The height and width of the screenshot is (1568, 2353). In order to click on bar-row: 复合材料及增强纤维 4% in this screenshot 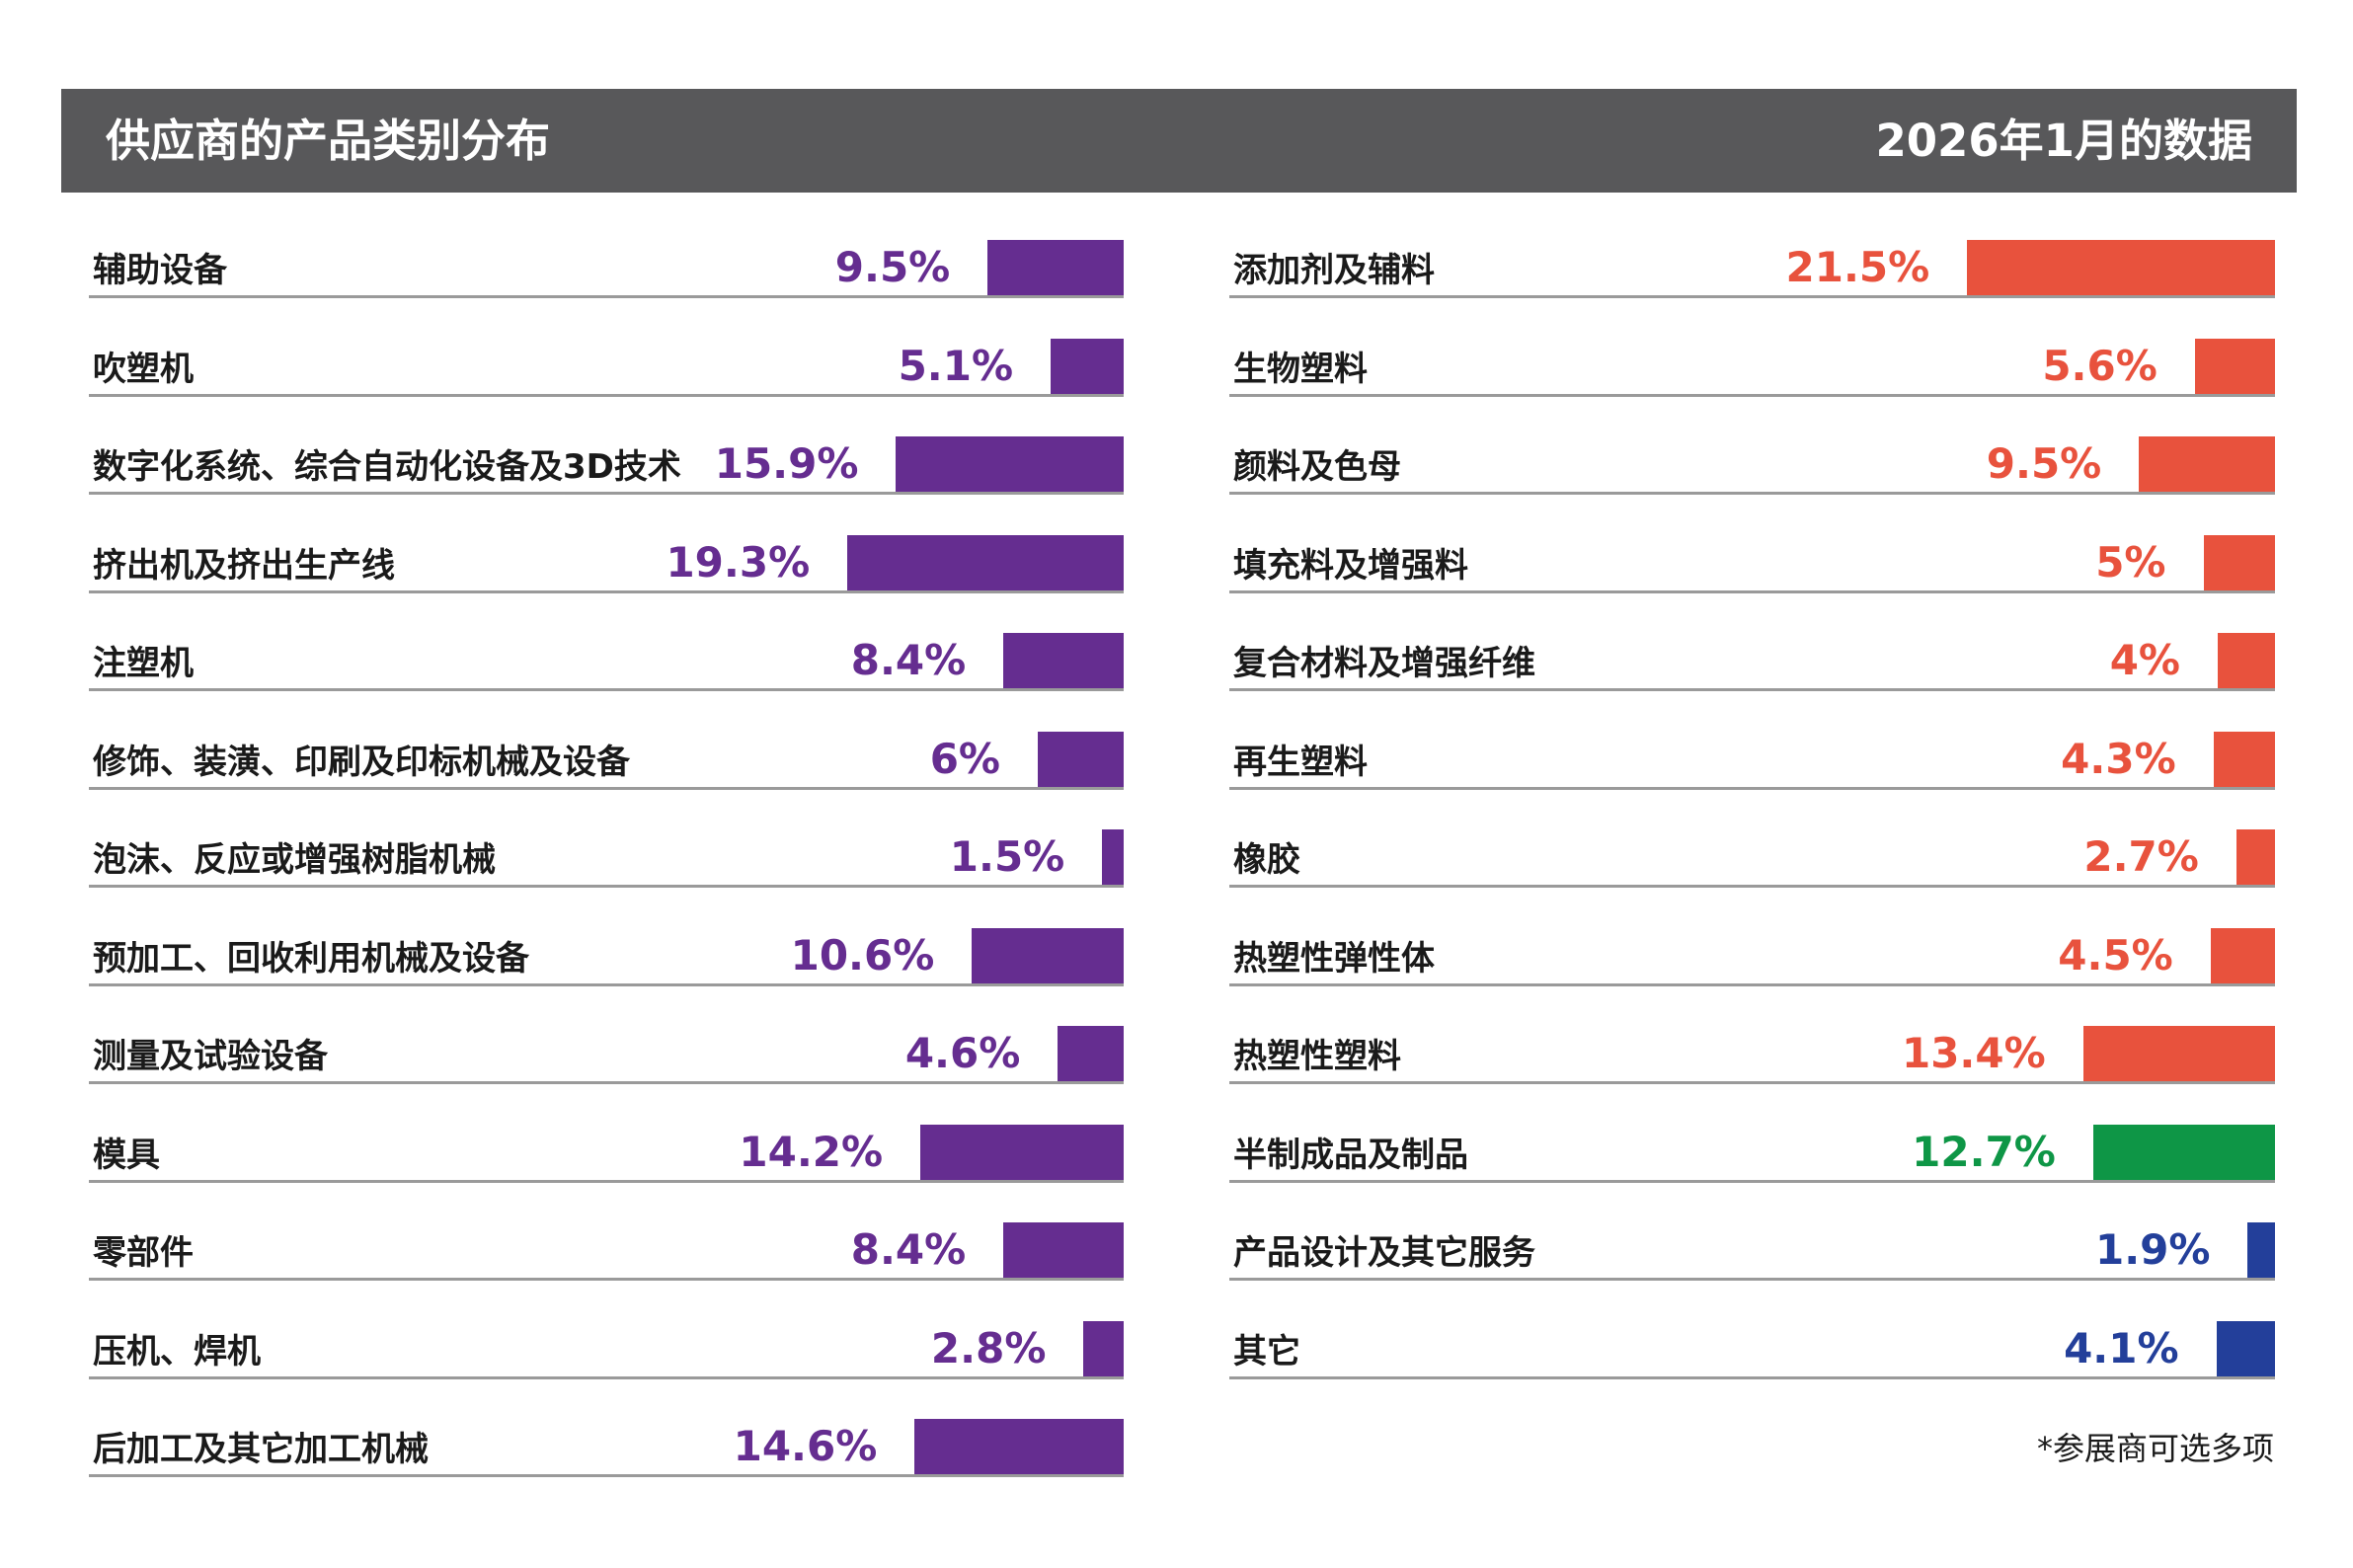, I will do `click(1752, 659)`.